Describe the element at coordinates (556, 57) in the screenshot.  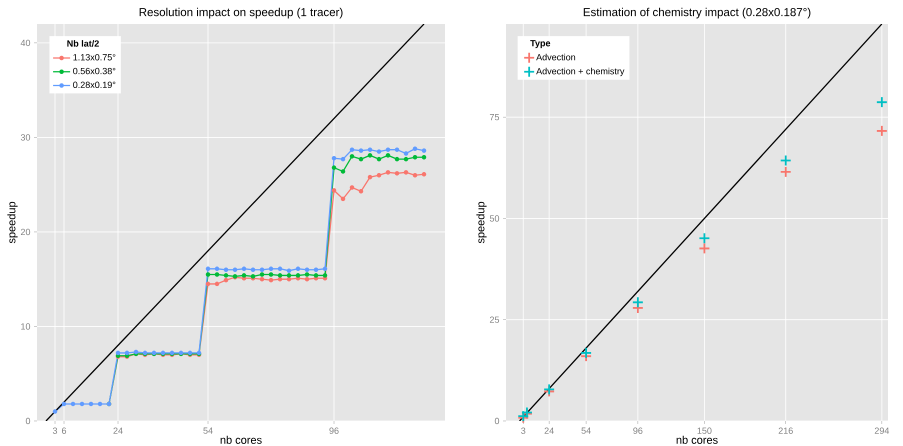
I see `legend-label: Advection` at that location.